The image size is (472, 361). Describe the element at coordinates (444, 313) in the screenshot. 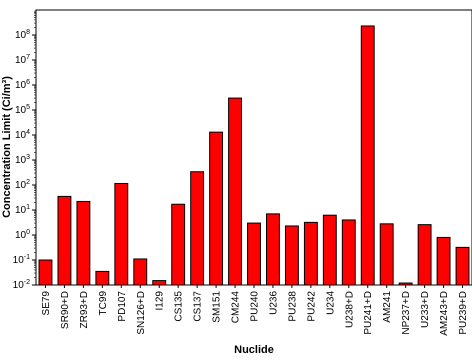

I see `x-tick-label: AM243+D` at that location.